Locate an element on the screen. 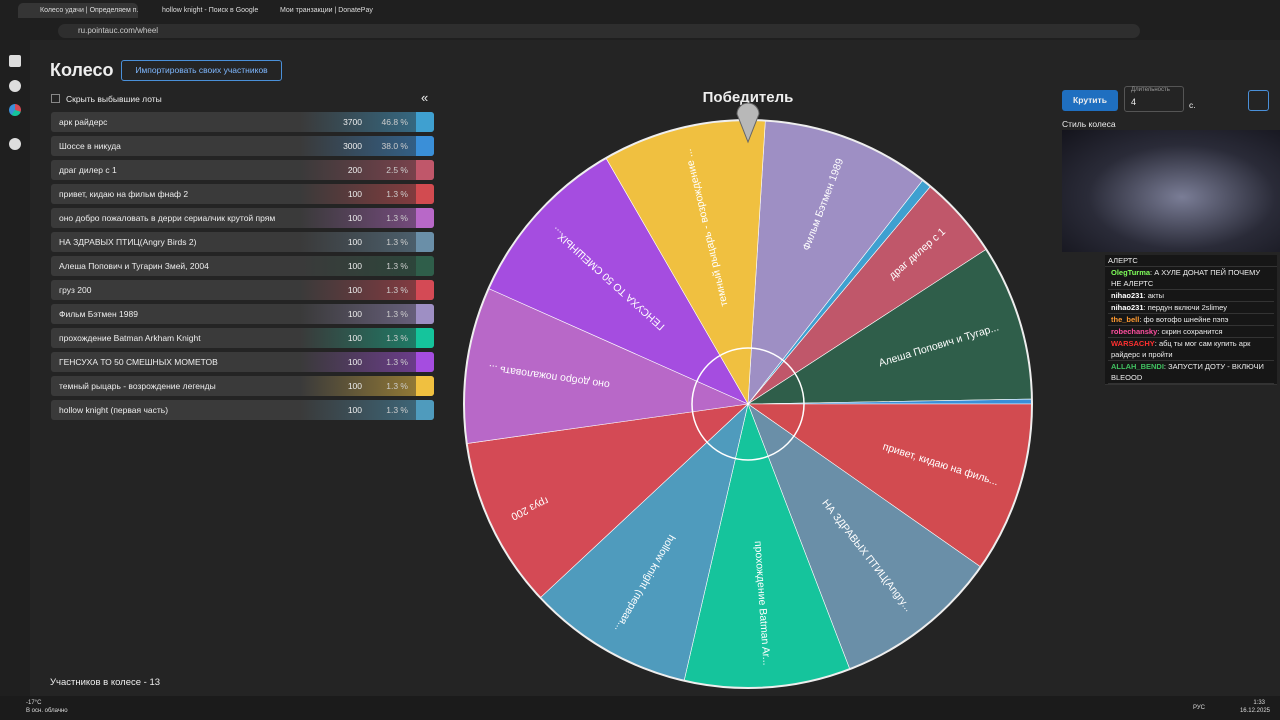 The image size is (1280, 720). lot-amount: 3000 is located at coordinates (352, 146).